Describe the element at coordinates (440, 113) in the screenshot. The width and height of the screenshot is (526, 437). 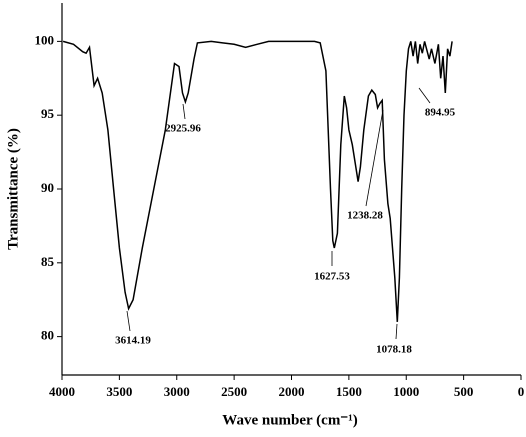
I see `annotation: 894.95` at that location.